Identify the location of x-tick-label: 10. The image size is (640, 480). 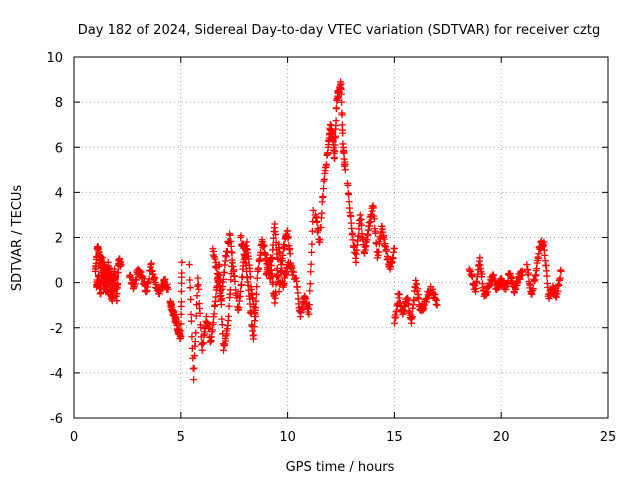
(287, 437).